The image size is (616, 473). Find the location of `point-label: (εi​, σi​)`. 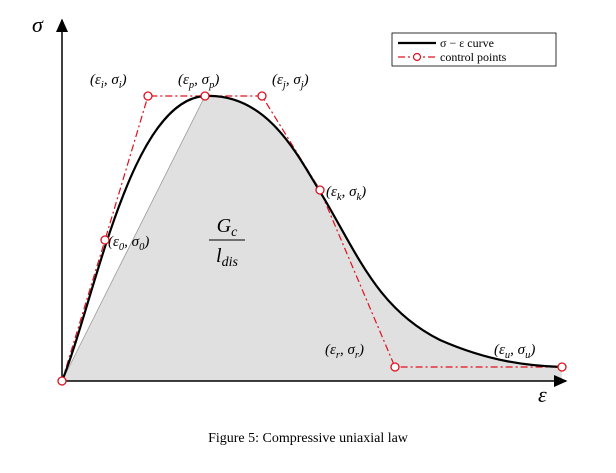

point-label: (εi​, σi​) is located at coordinates (108, 81).